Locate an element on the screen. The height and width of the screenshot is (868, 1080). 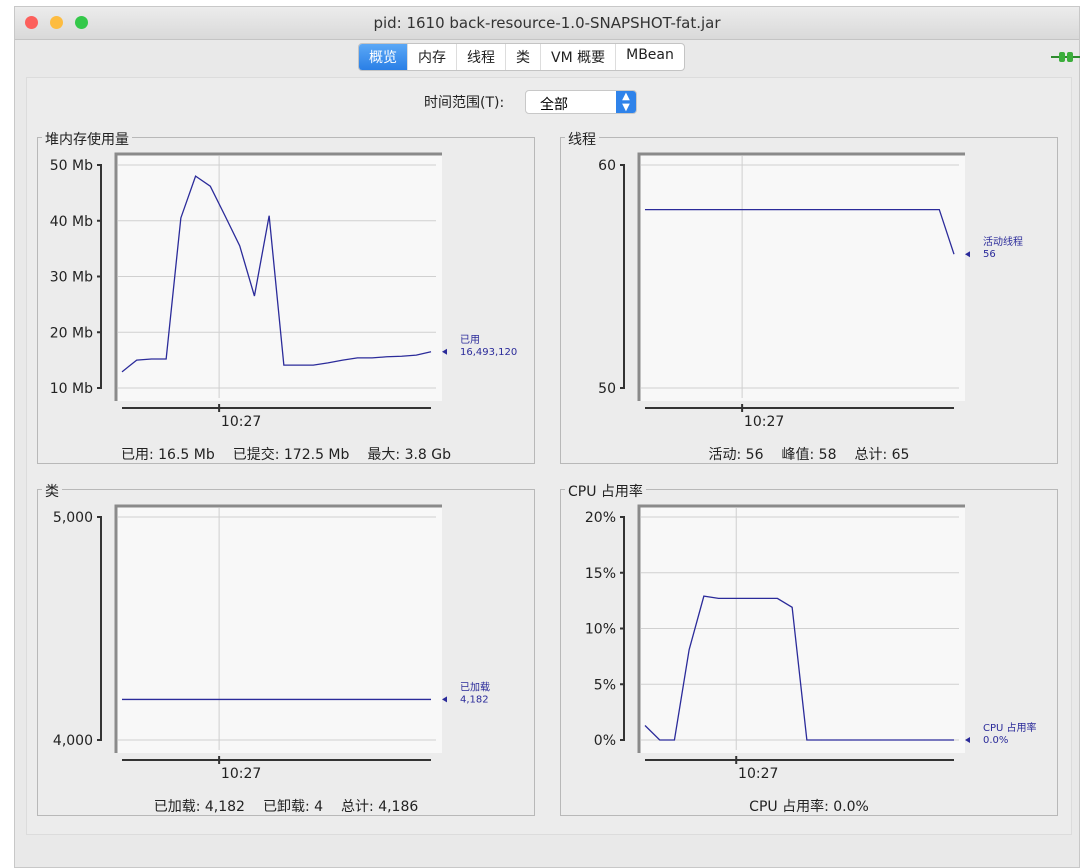
classes-summary: 已加载: 4,182 已卸载: 4 总计: 4,186 is located at coordinates (286, 806).